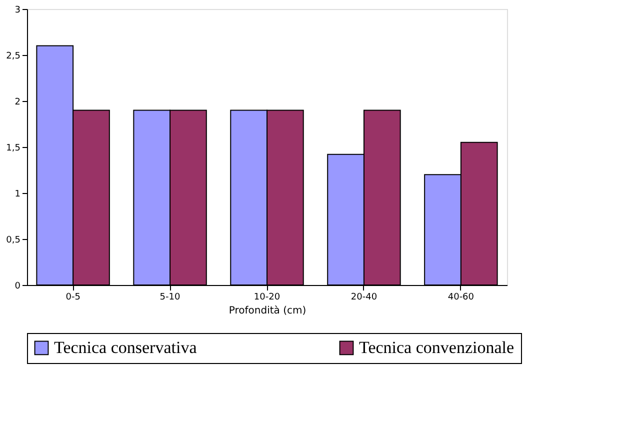  Describe the element at coordinates (13, 57) in the screenshot. I see `y-tick-label: 2,5` at that location.